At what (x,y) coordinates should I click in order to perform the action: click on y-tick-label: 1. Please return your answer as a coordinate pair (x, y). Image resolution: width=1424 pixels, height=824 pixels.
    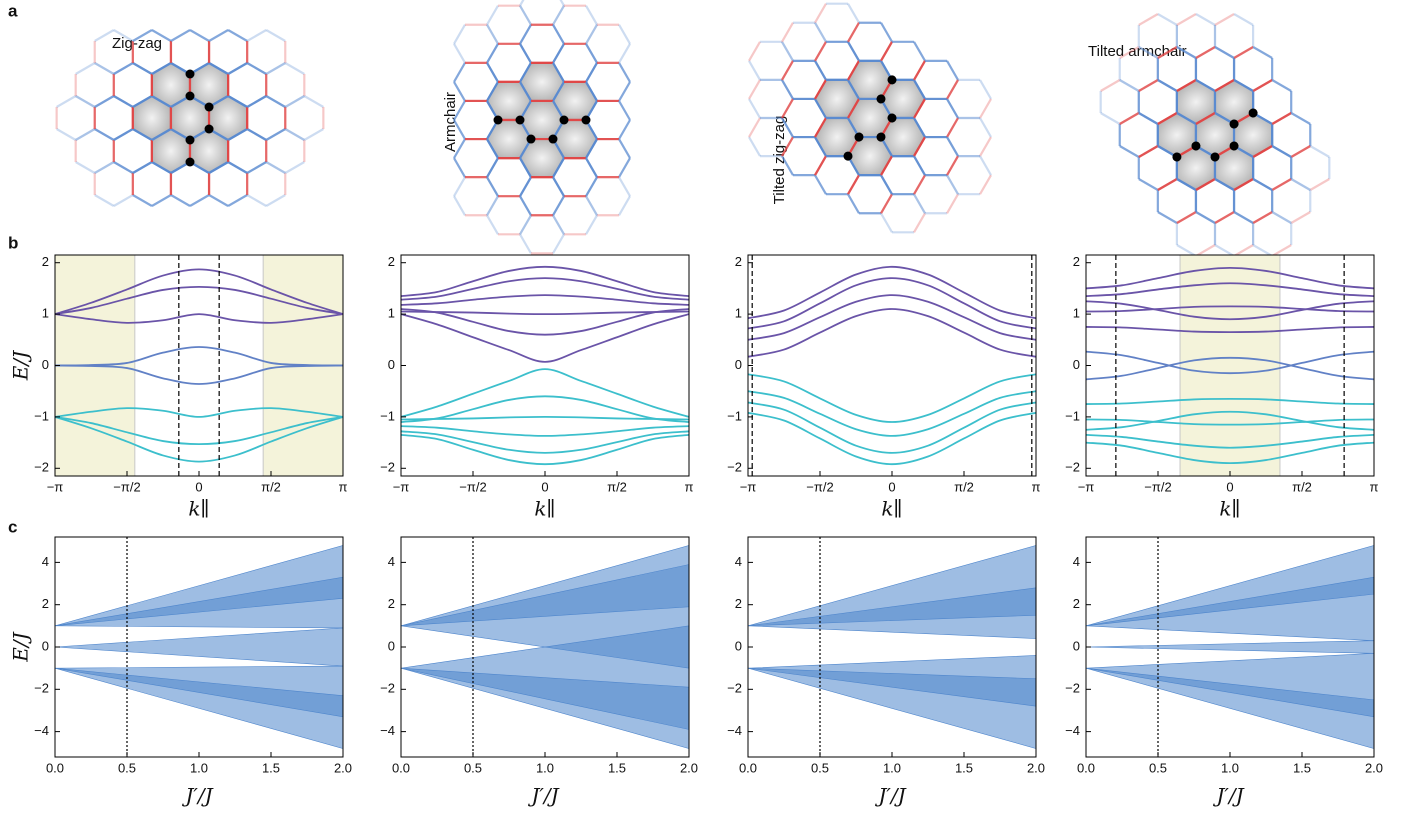
    Looking at the image, I should click on (738, 313).